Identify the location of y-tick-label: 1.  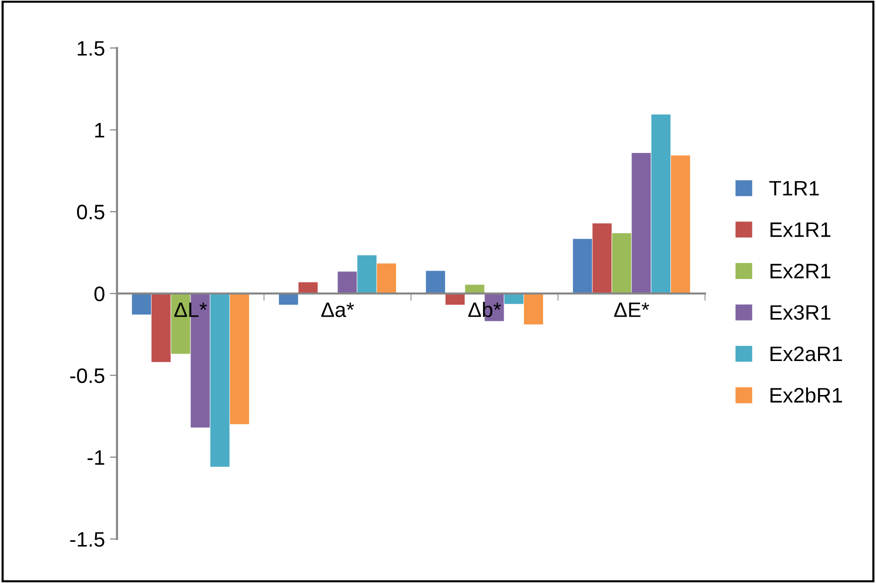
(99, 130).